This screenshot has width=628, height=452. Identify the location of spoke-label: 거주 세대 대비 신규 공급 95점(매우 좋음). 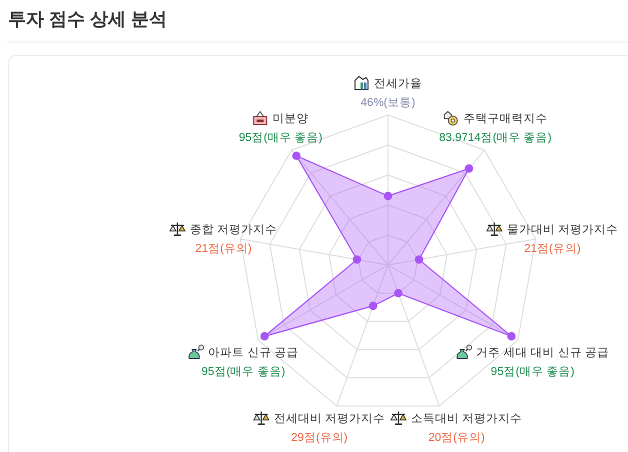
(543, 362).